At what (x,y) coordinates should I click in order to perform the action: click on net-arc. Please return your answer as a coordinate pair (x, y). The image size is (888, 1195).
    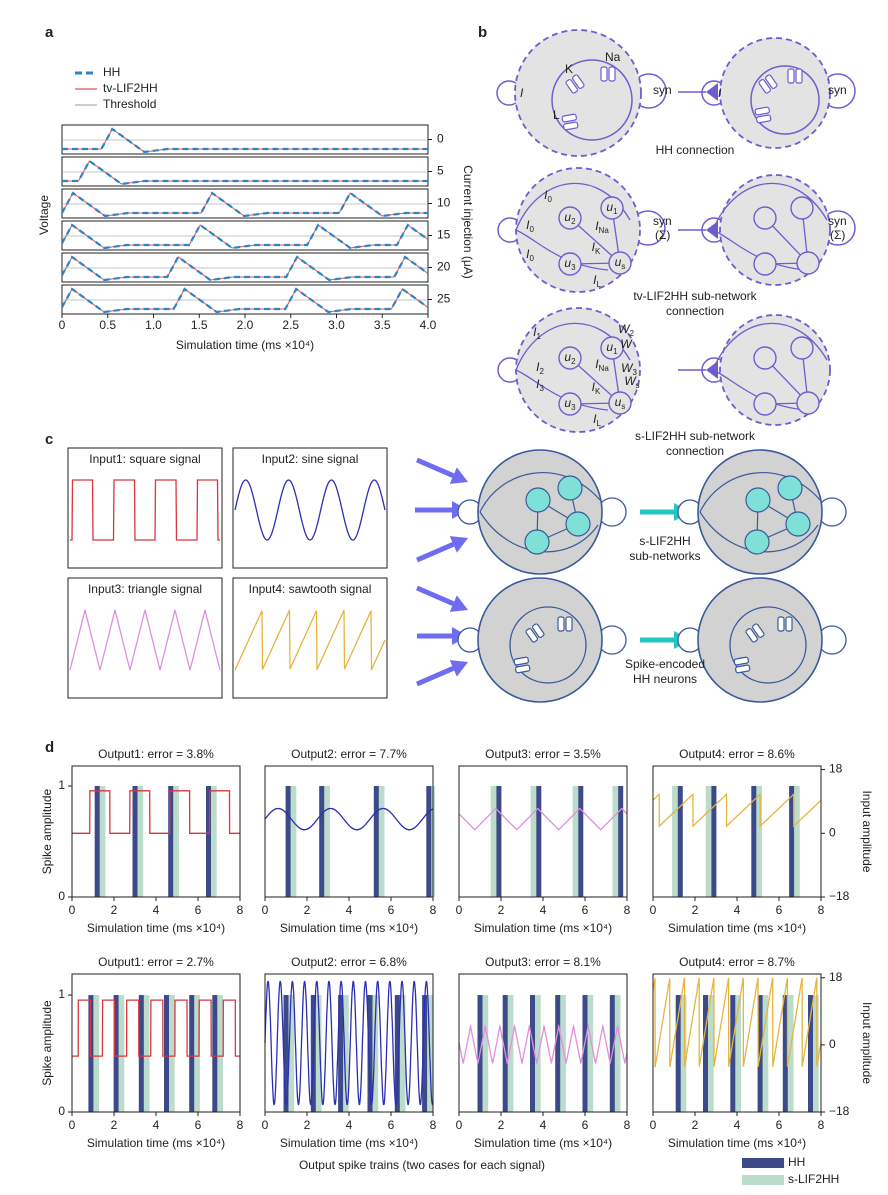
    Looking at the image, I should click on (770, 206).